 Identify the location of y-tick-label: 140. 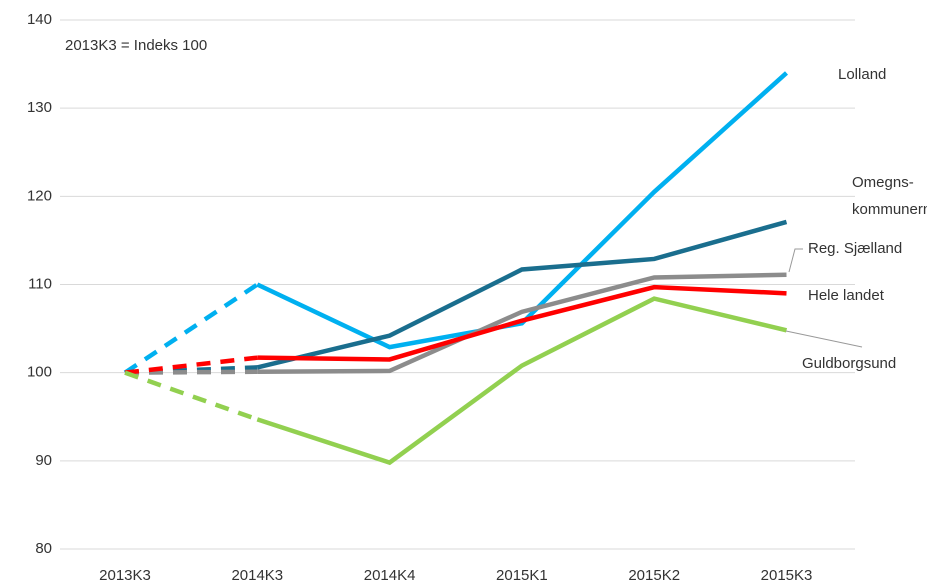
(39, 19).